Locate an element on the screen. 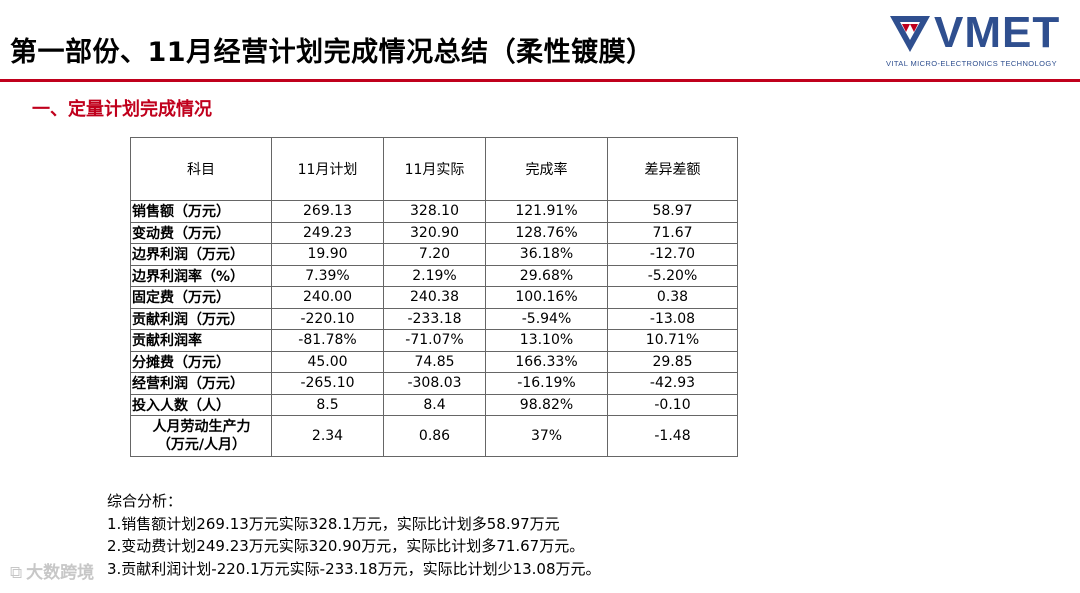  cell-actual: -233.18 is located at coordinates (434, 318).